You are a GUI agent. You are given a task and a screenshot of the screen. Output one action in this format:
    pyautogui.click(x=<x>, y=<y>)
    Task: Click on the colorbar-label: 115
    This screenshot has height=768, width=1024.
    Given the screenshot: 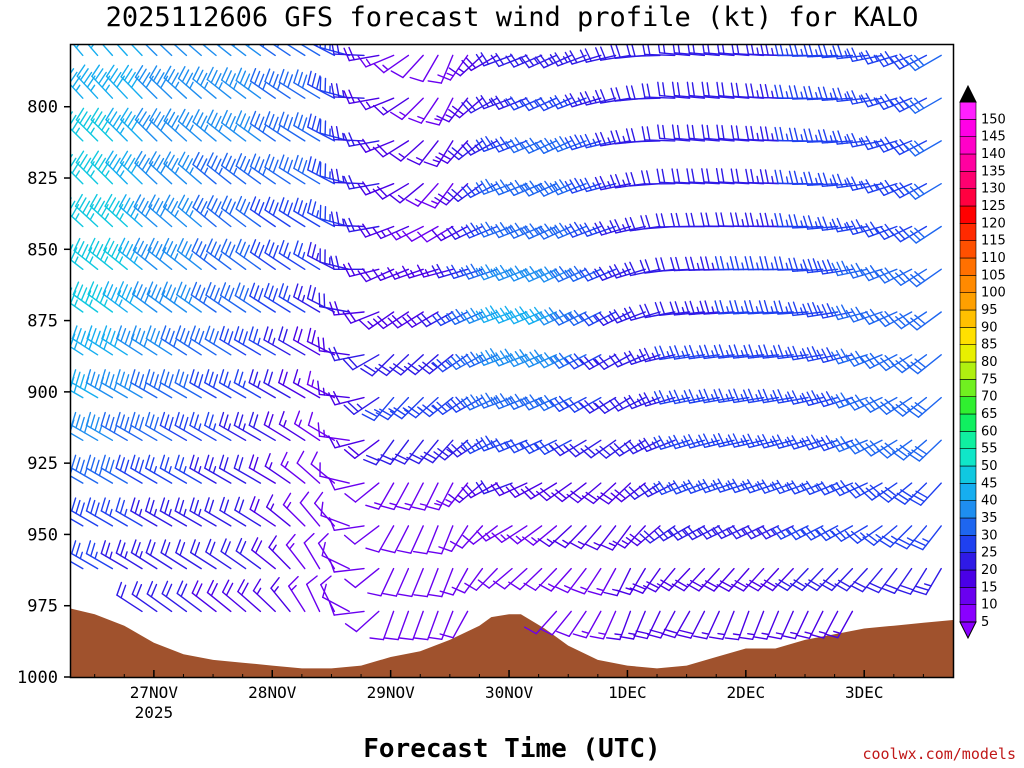 What is the action you would take?
    pyautogui.click(x=993, y=241)
    